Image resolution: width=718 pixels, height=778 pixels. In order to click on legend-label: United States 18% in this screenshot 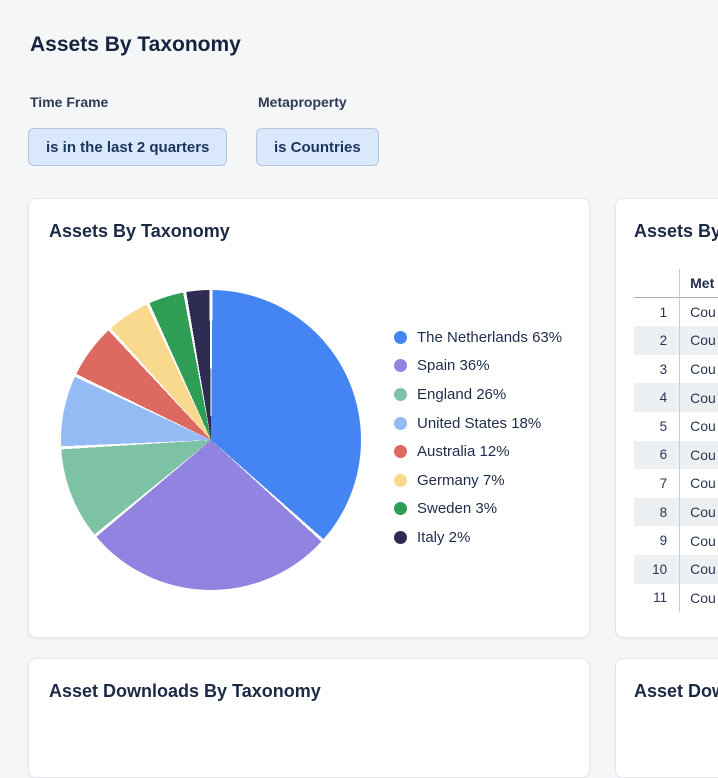, I will do `click(479, 423)`.